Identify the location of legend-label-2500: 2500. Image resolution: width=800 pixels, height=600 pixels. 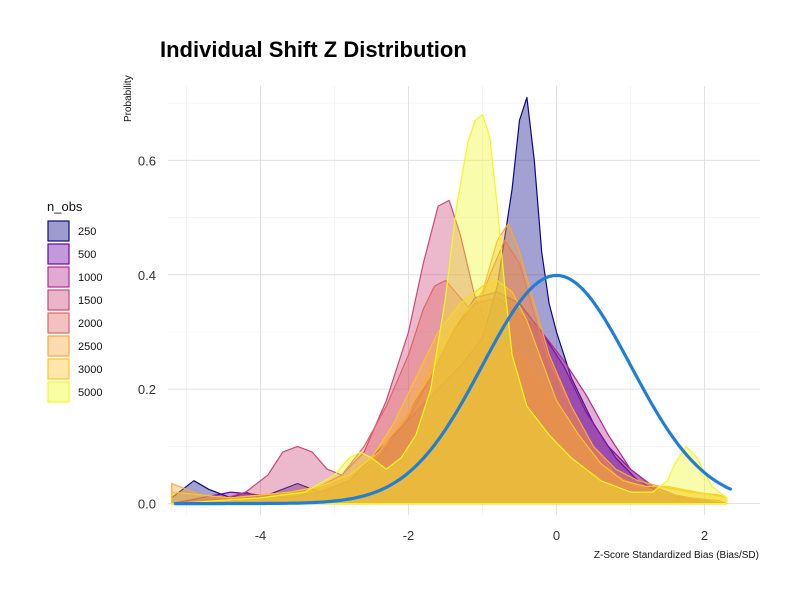
(90, 347).